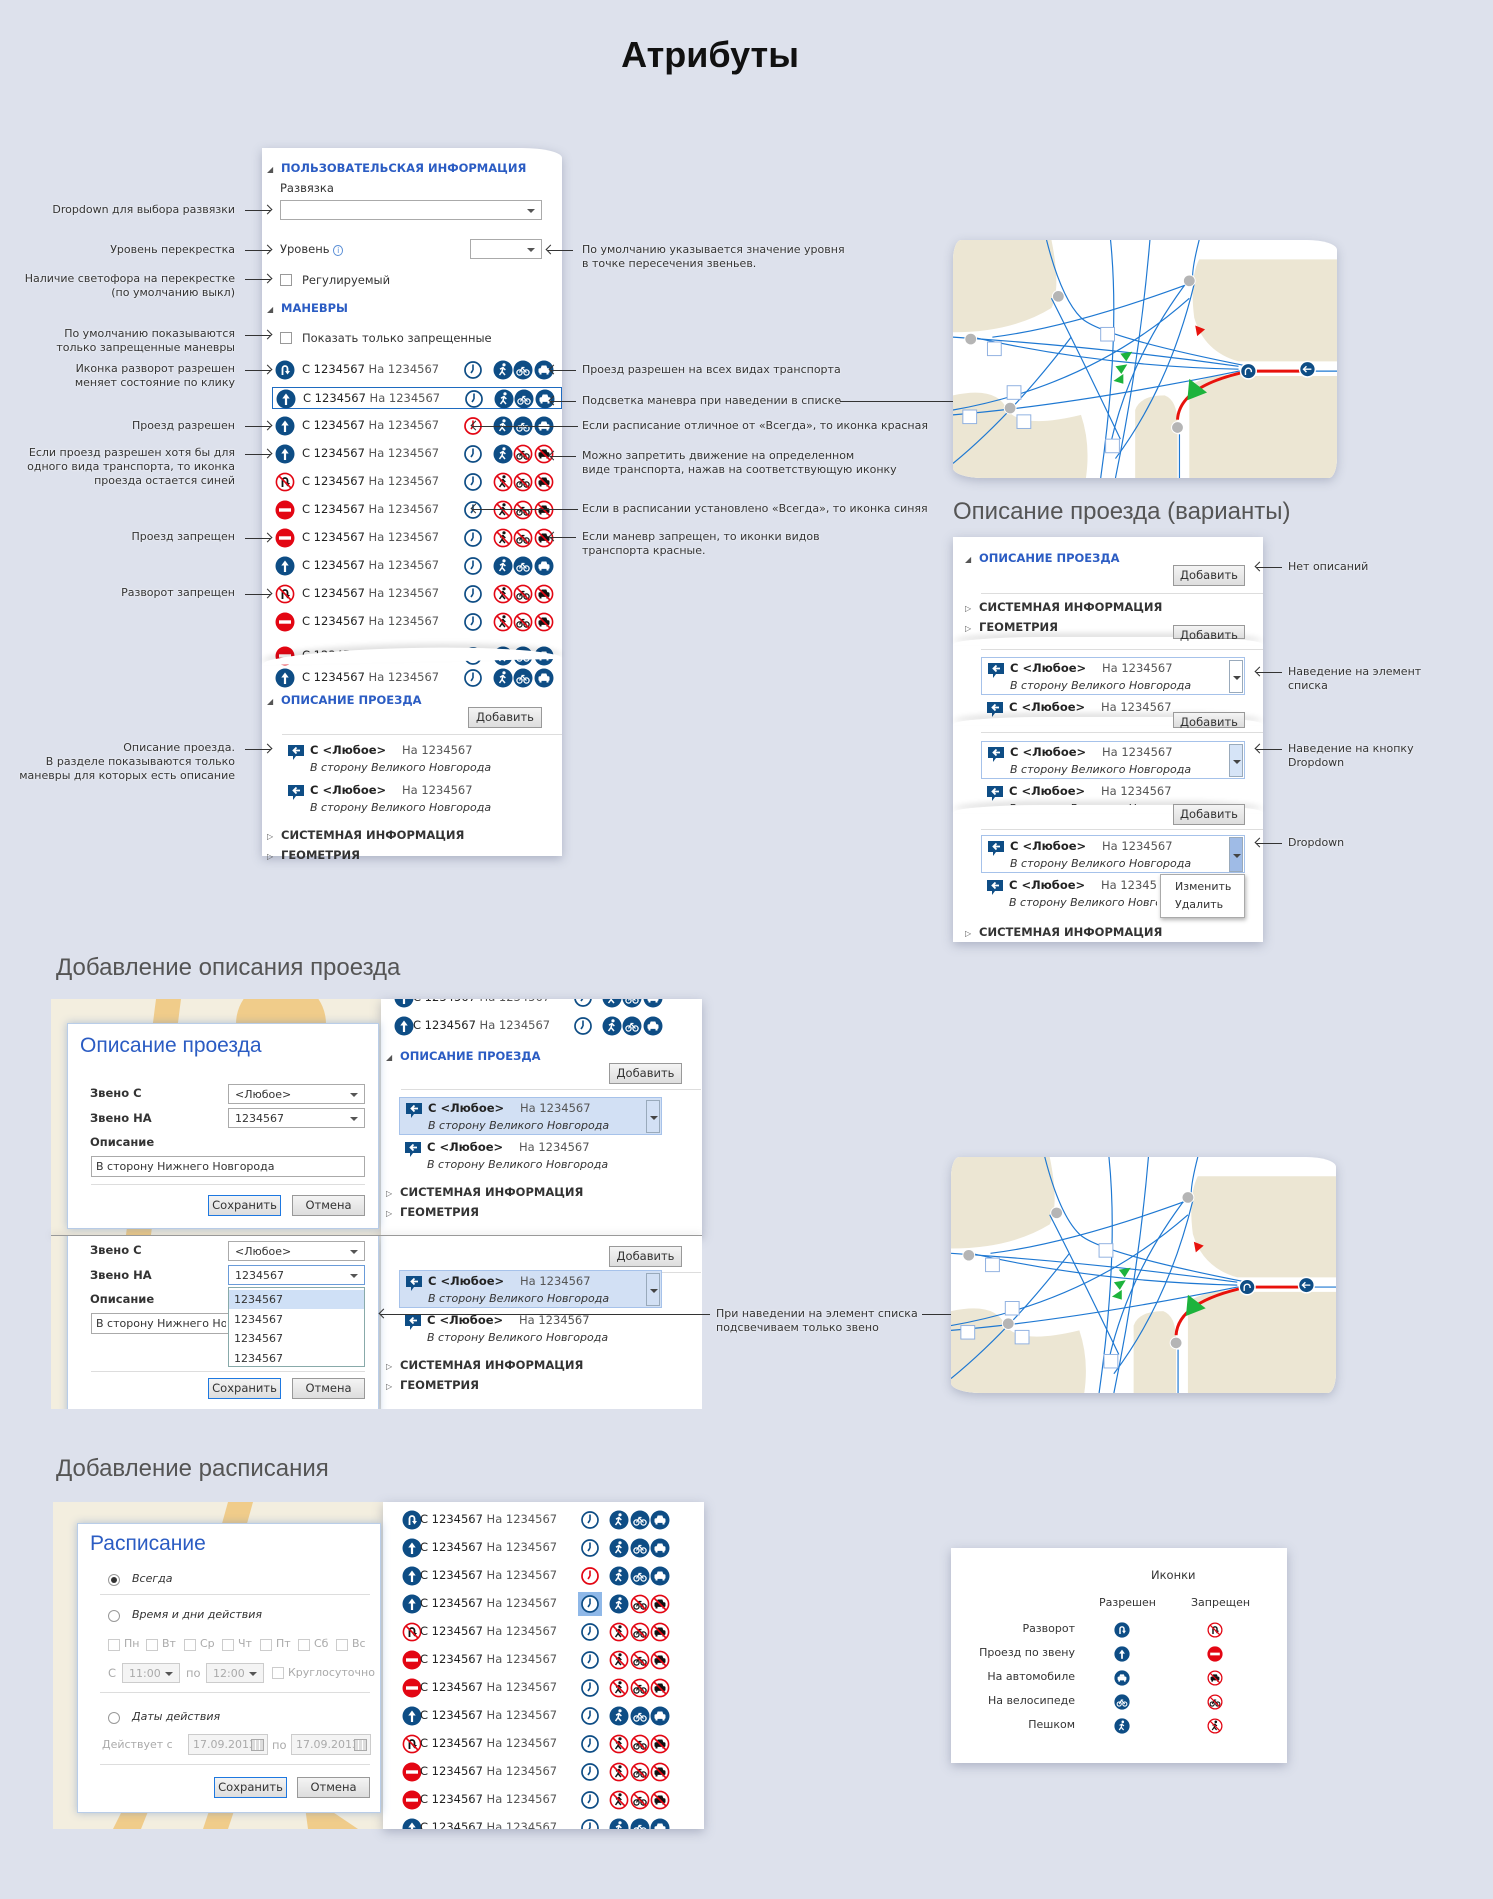 This screenshot has height=1899, width=1493. I want to click on show-forbidden-checkbox, so click(286, 338).